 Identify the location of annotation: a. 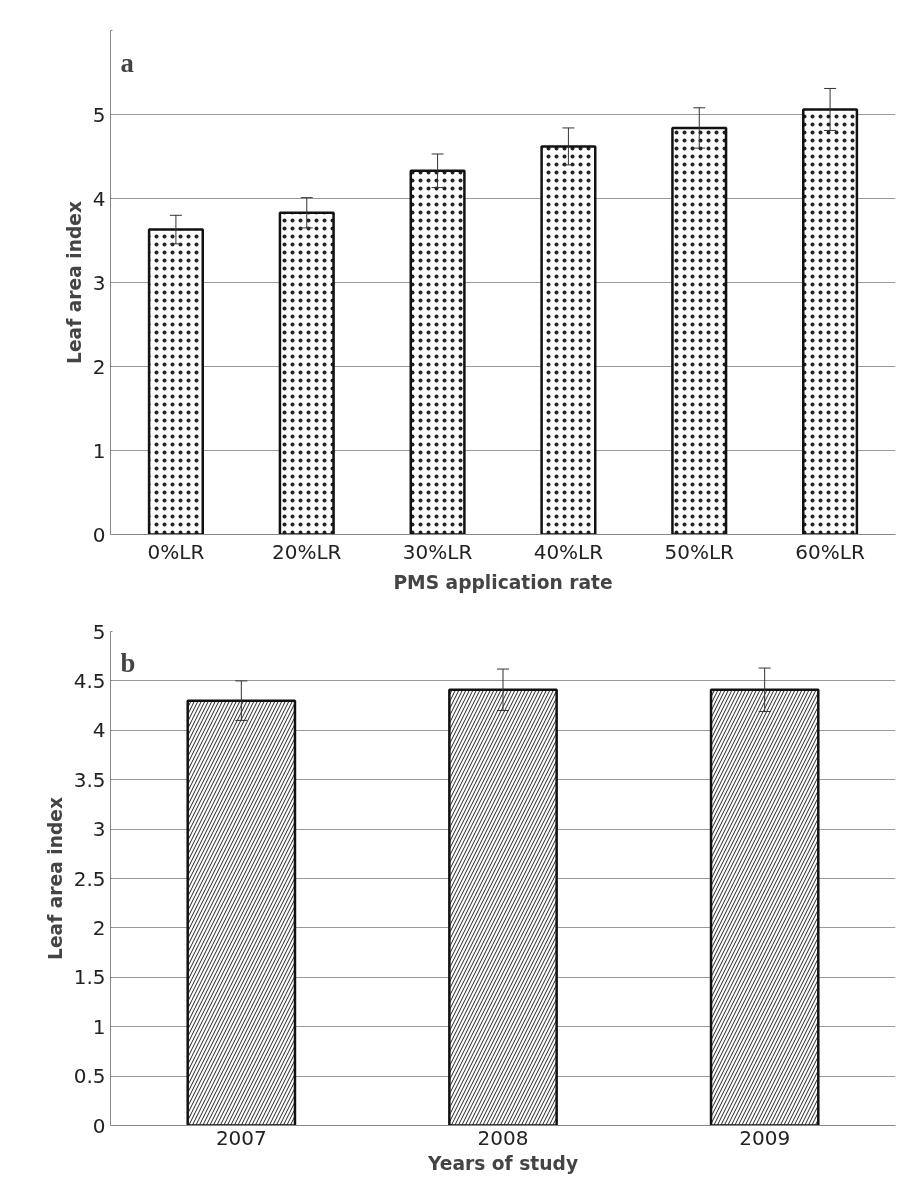
(127, 62).